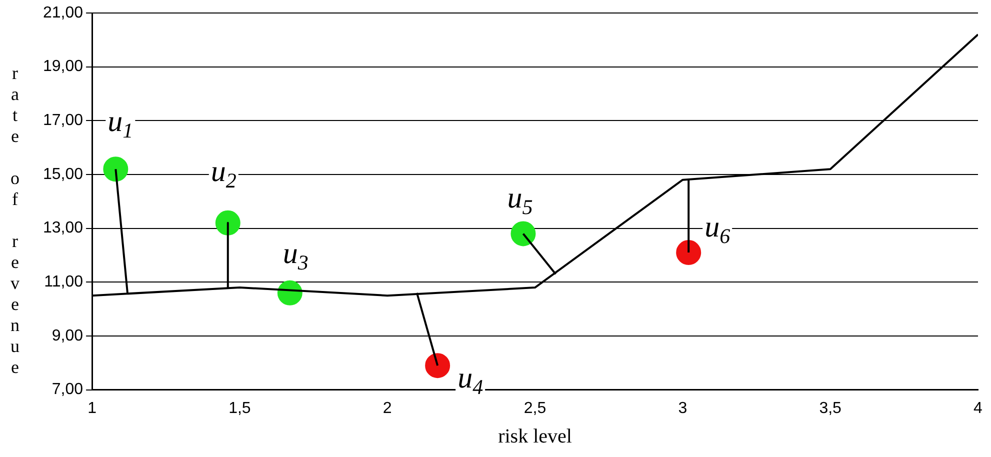 The image size is (991, 457). I want to click on y-tick-label: 19,00, so click(63, 67).